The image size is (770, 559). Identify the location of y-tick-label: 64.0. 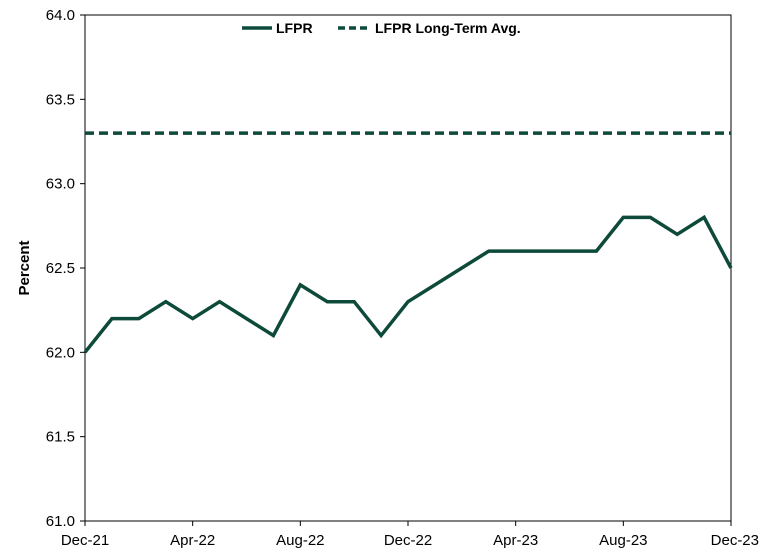
(60, 15).